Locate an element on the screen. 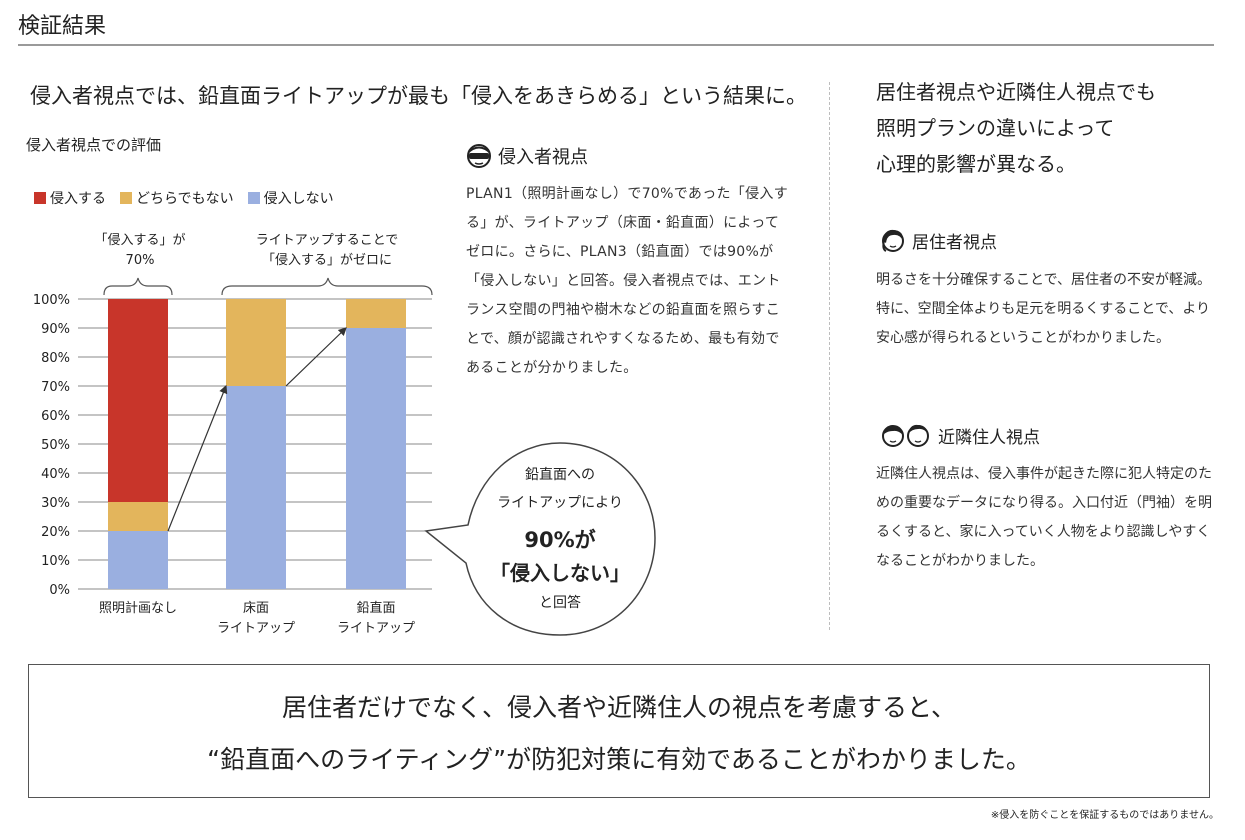 Image resolution: width=1245 pixels, height=840 pixels. speech-bubble: 鉛直面への ライトアップにより 90%が 「侵入しない」 と回答 is located at coordinates (540, 539).